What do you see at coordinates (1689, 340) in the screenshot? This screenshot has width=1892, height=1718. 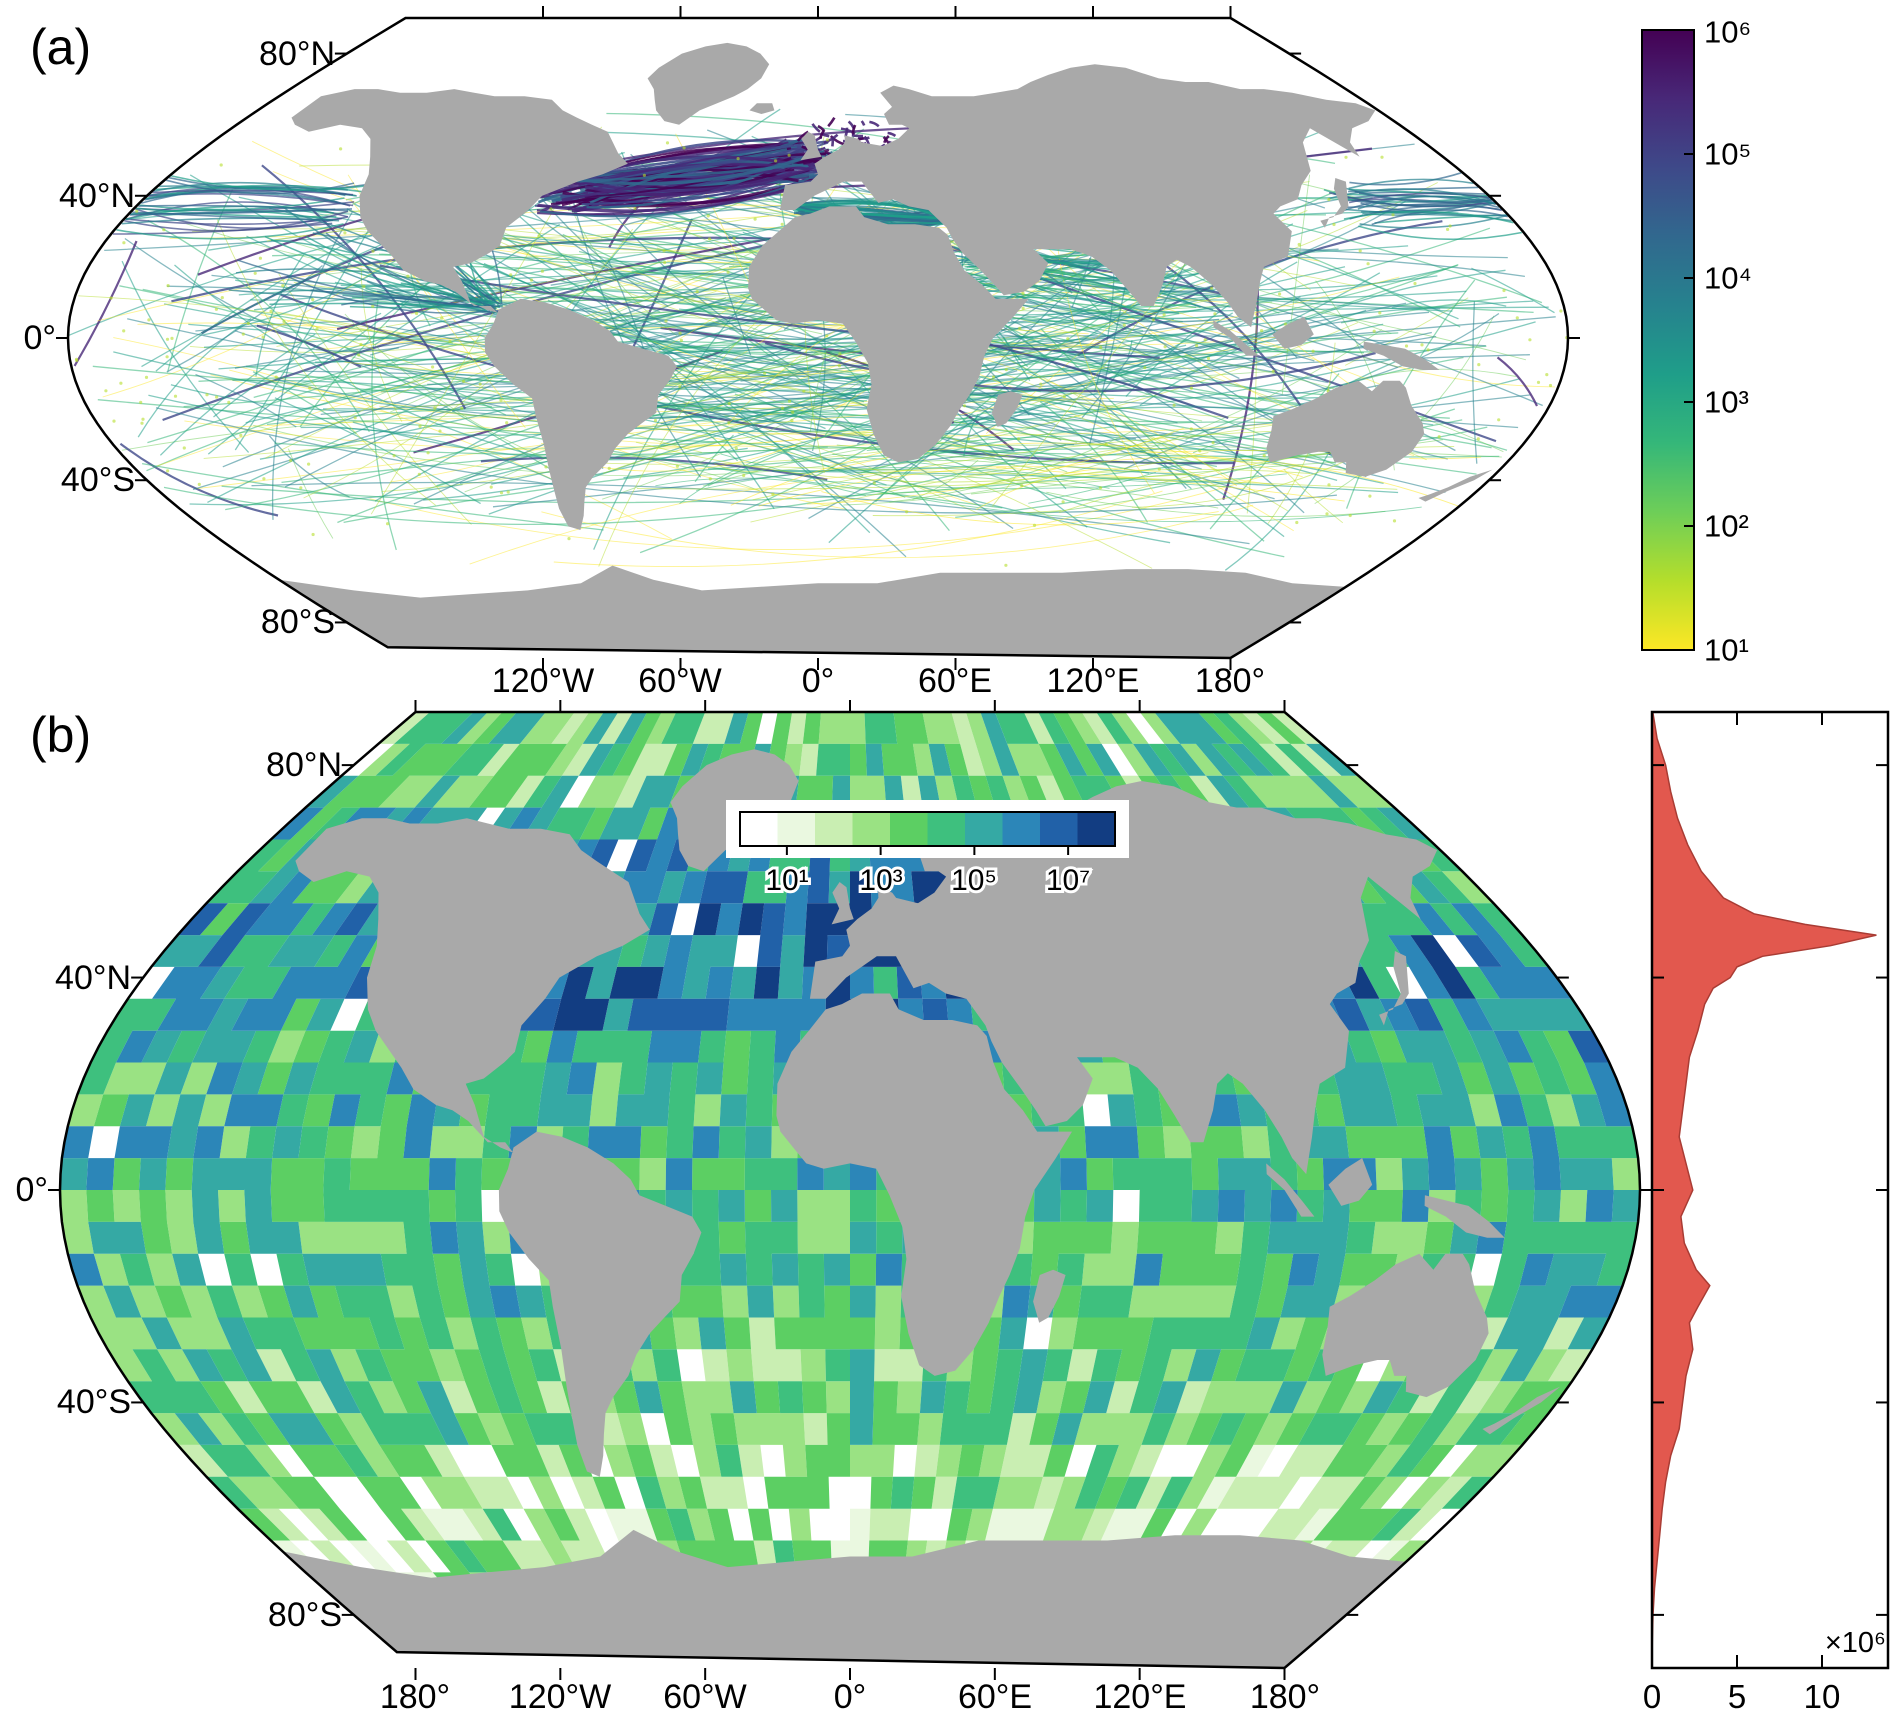 I see `colorbar-a-ticks` at bounding box center [1689, 340].